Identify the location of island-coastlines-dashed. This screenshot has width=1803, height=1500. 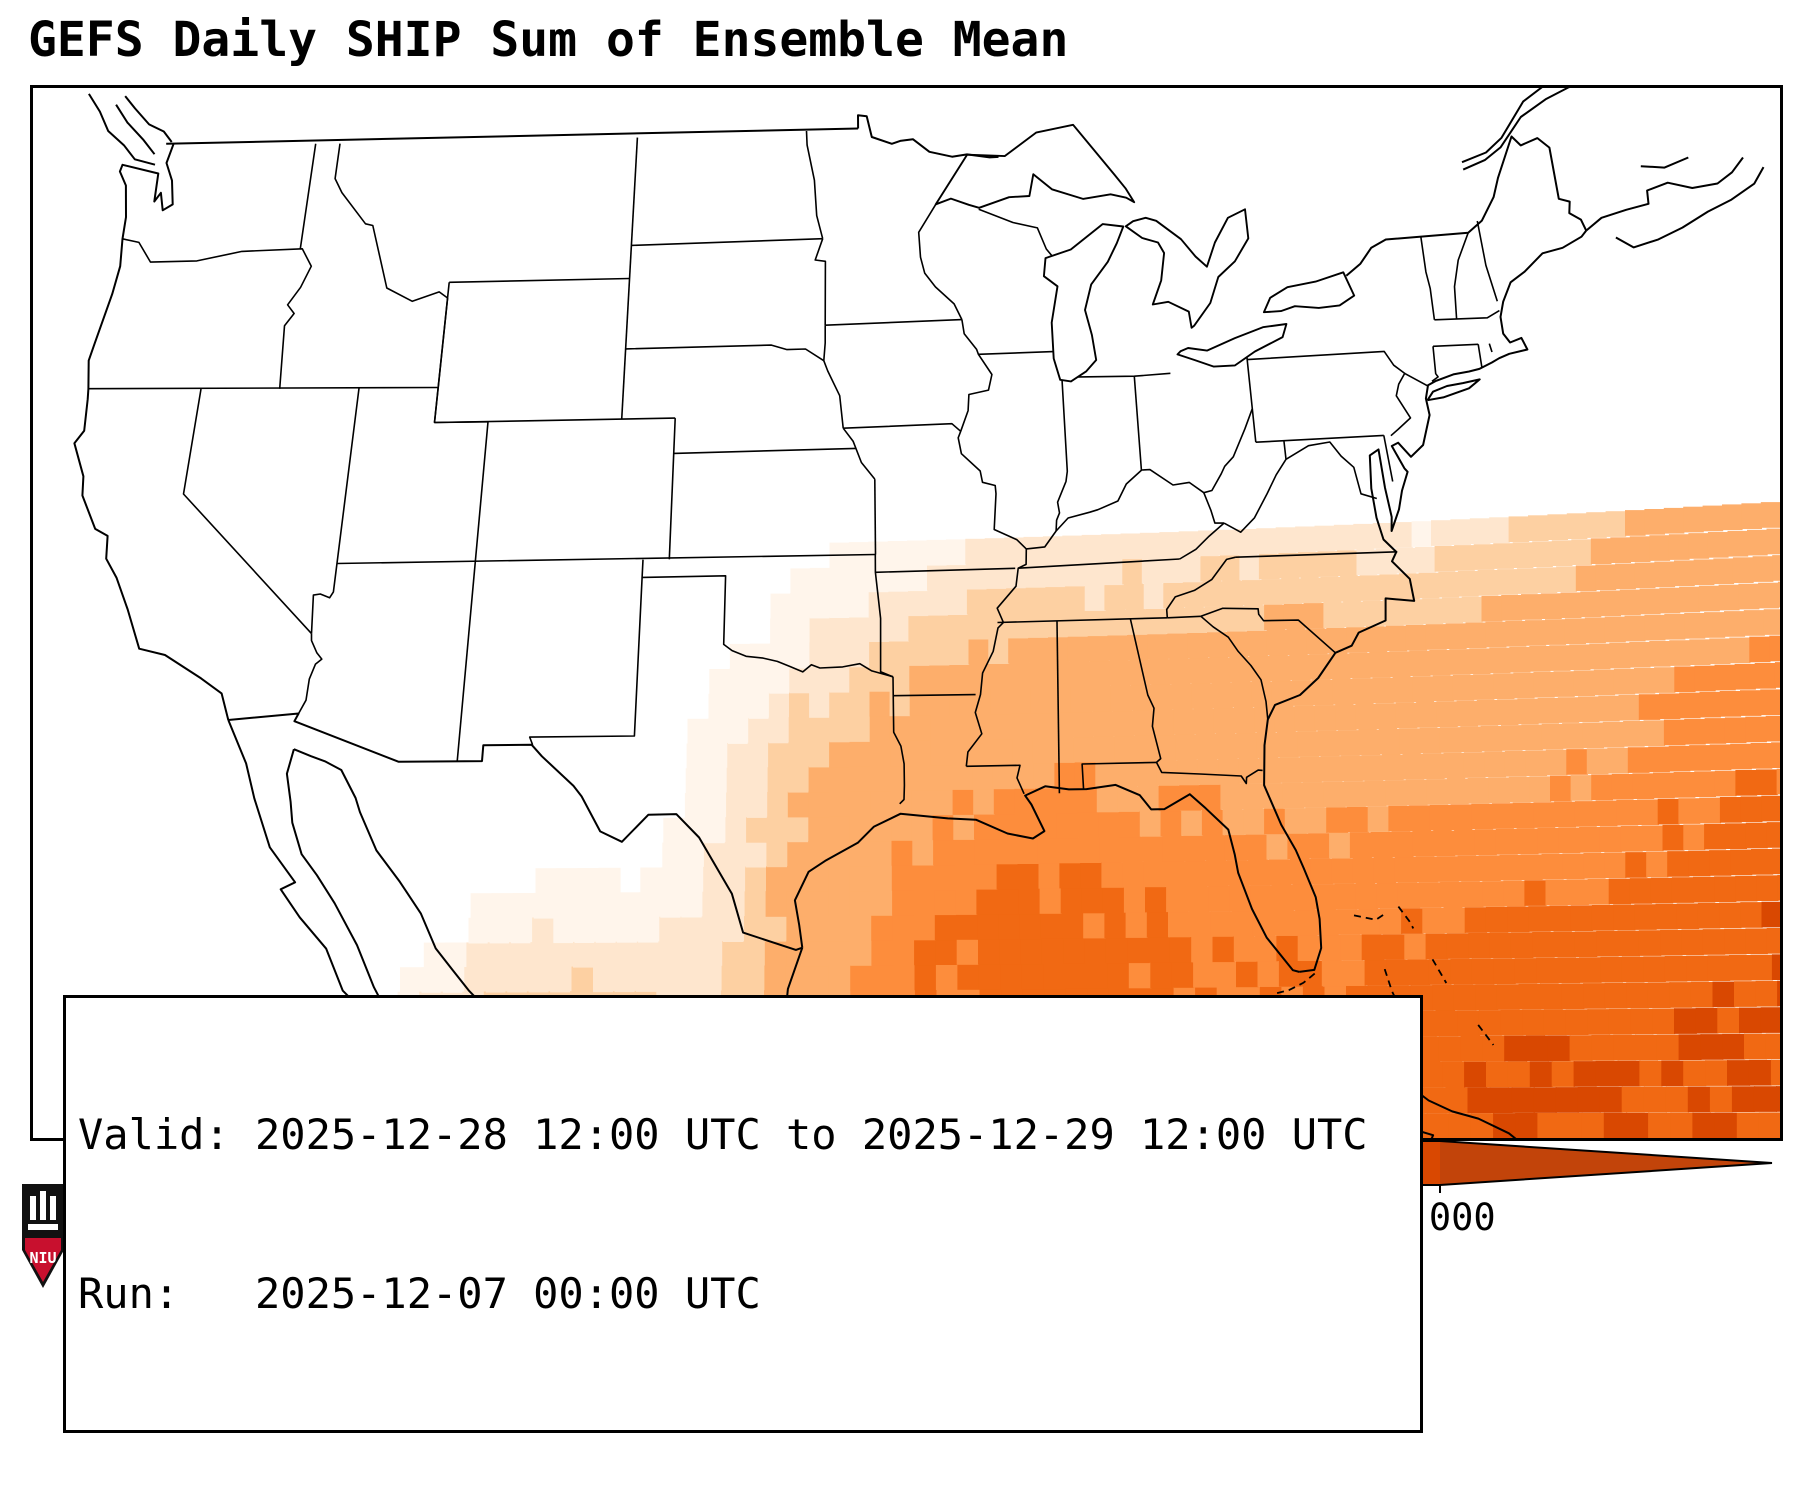
(1384, 976).